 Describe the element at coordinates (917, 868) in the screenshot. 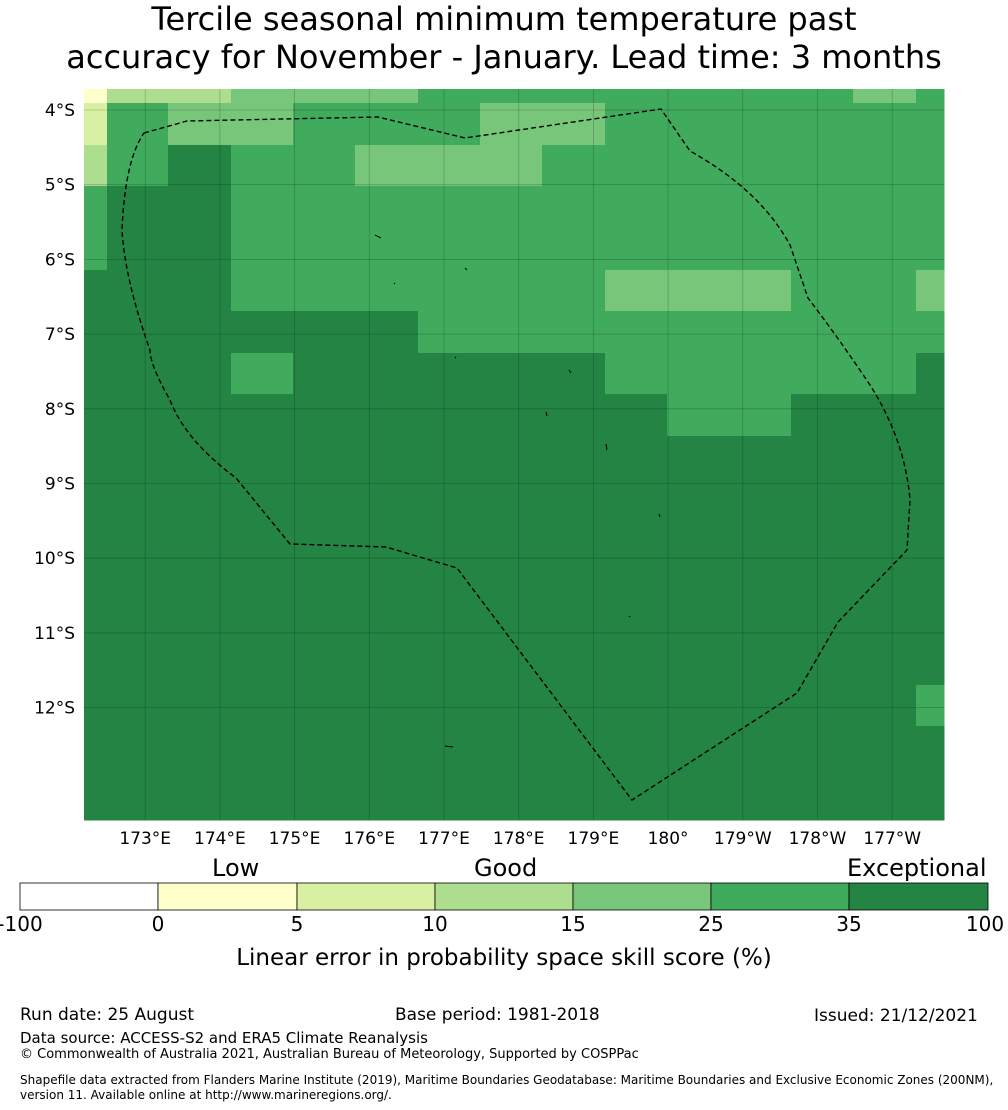

I see `colorbar-heading-exceptional: Exceptional` at that location.